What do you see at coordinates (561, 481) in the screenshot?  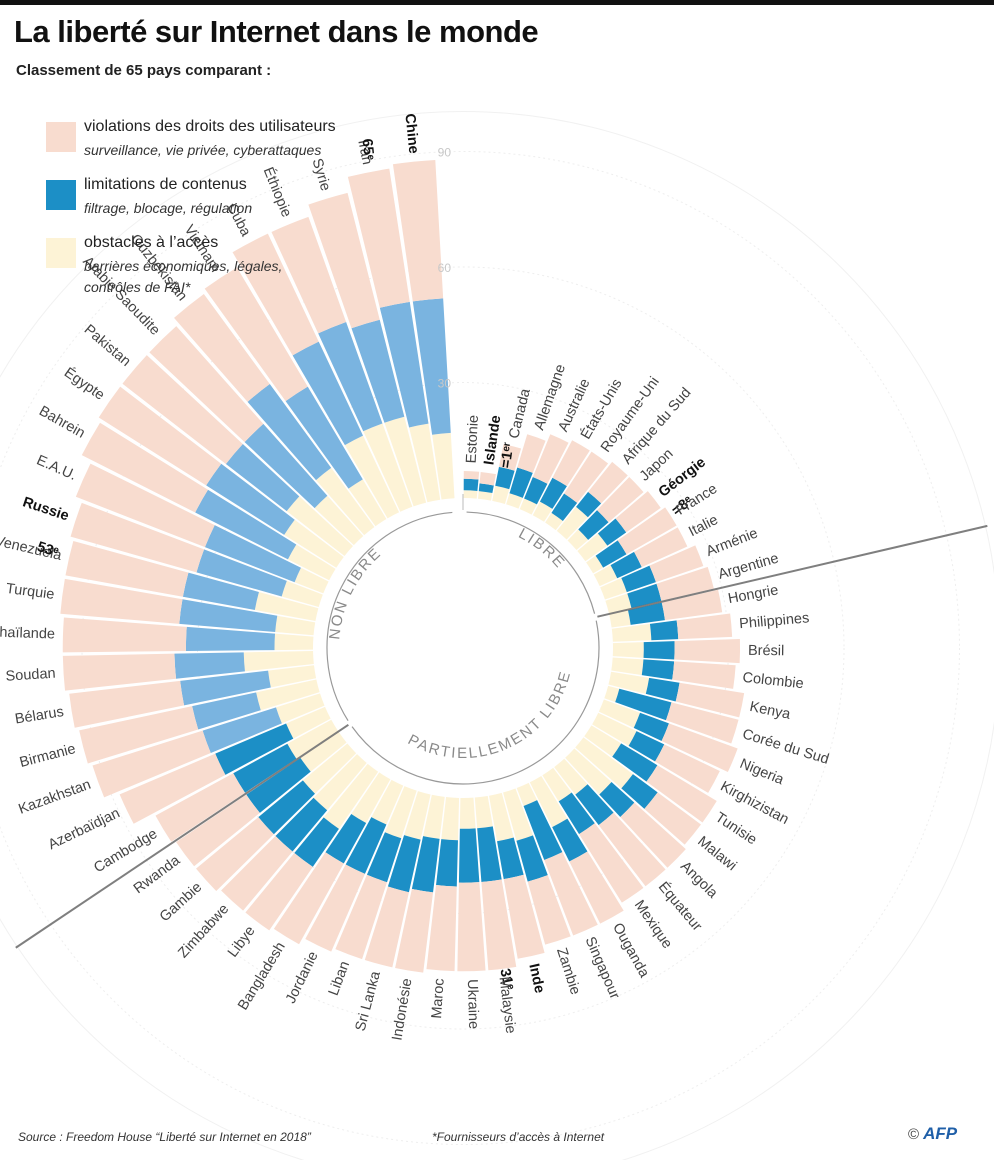 I see `bar-États-Unis` at bounding box center [561, 481].